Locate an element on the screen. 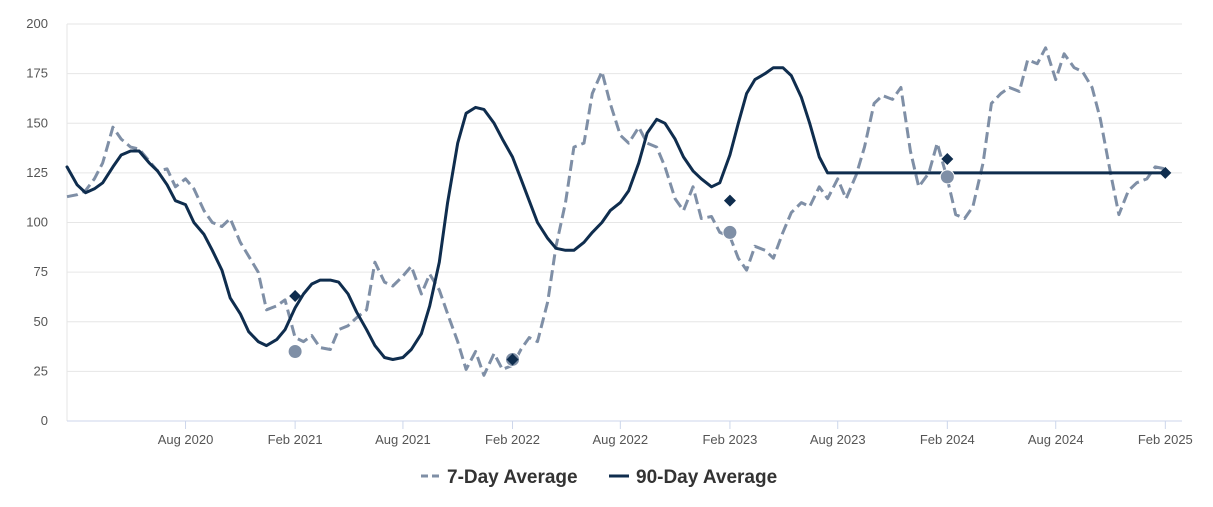  y-tick-label: 200 is located at coordinates (37, 23).